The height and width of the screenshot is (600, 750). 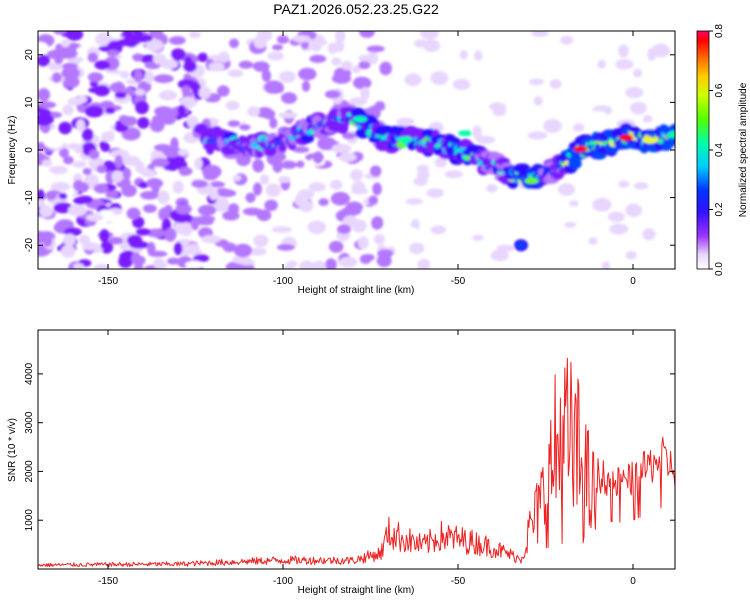 I want to click on spectrogram-xlabel: Height of straight line (km), so click(x=356, y=290).